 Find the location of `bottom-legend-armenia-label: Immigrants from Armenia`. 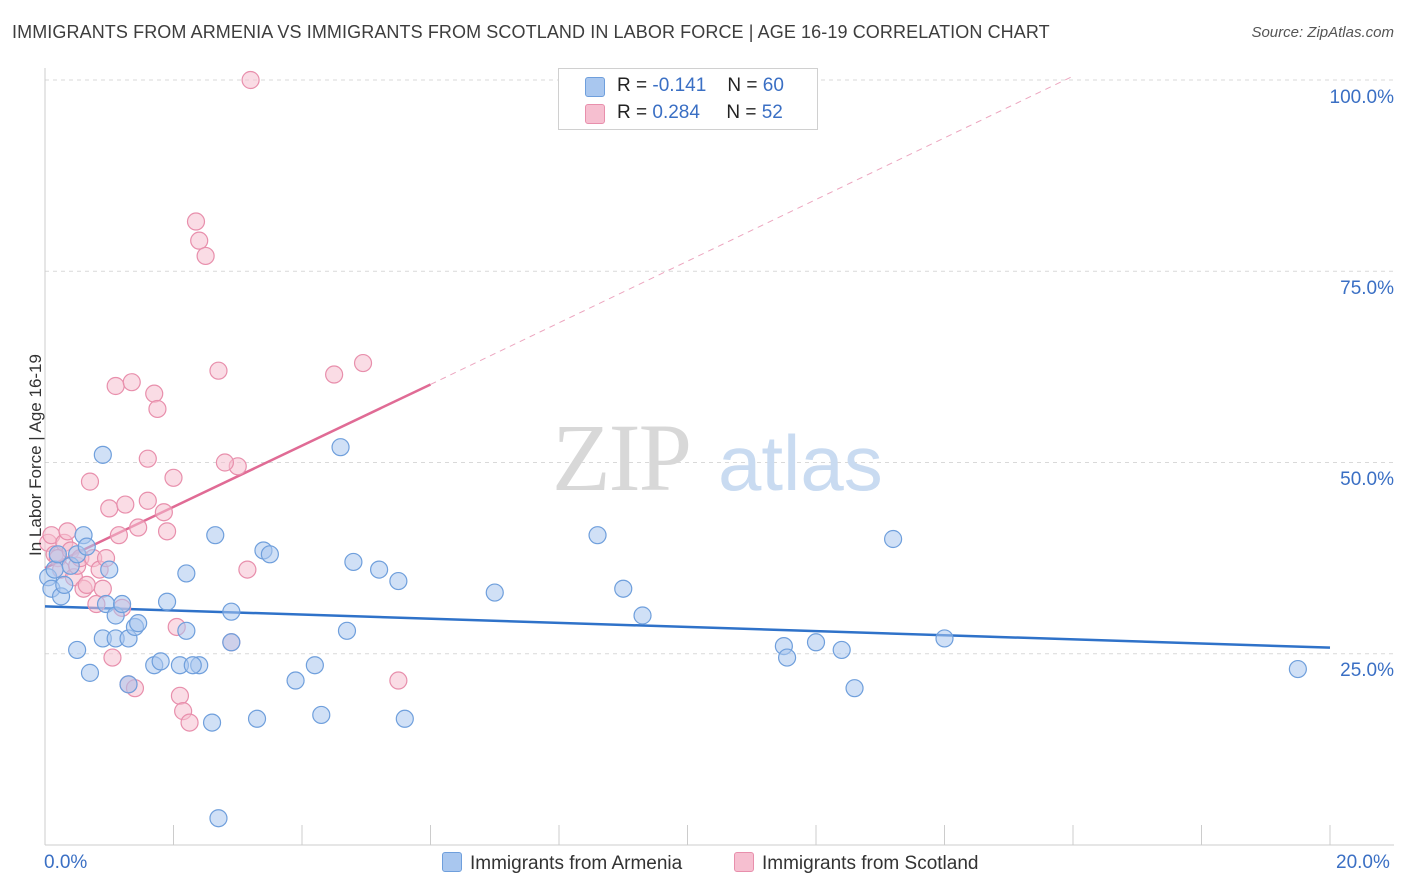

bottom-legend-armenia-label: Immigrants from Armenia is located at coordinates (576, 863).